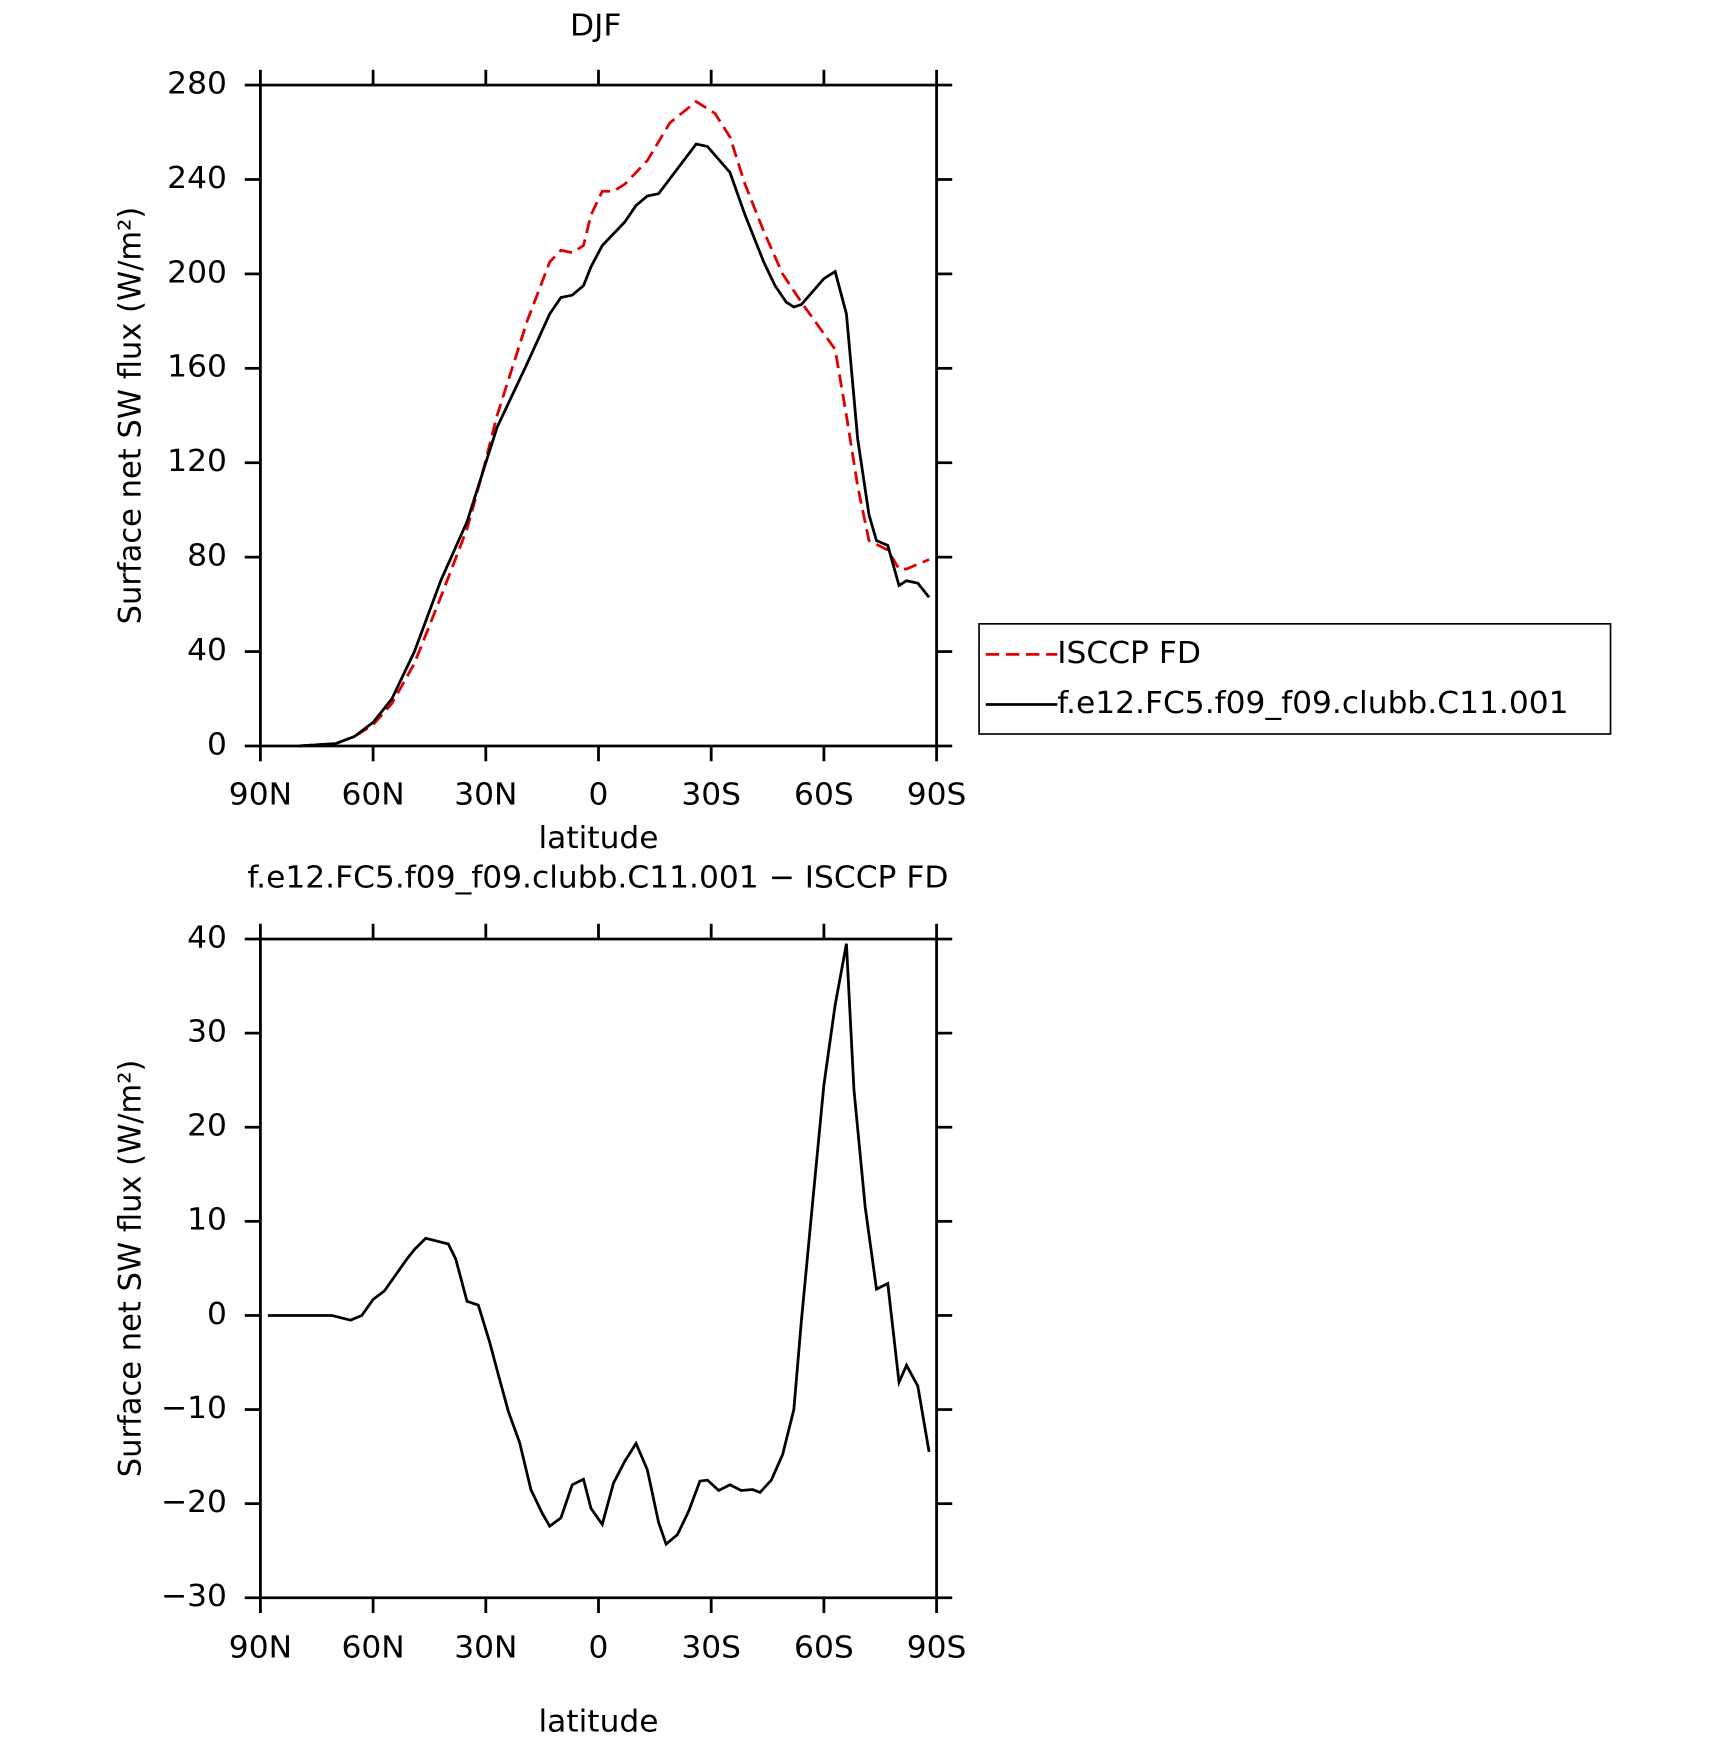 This screenshot has width=1710, height=1745. I want to click on y-tick-label: 120, so click(197, 461).